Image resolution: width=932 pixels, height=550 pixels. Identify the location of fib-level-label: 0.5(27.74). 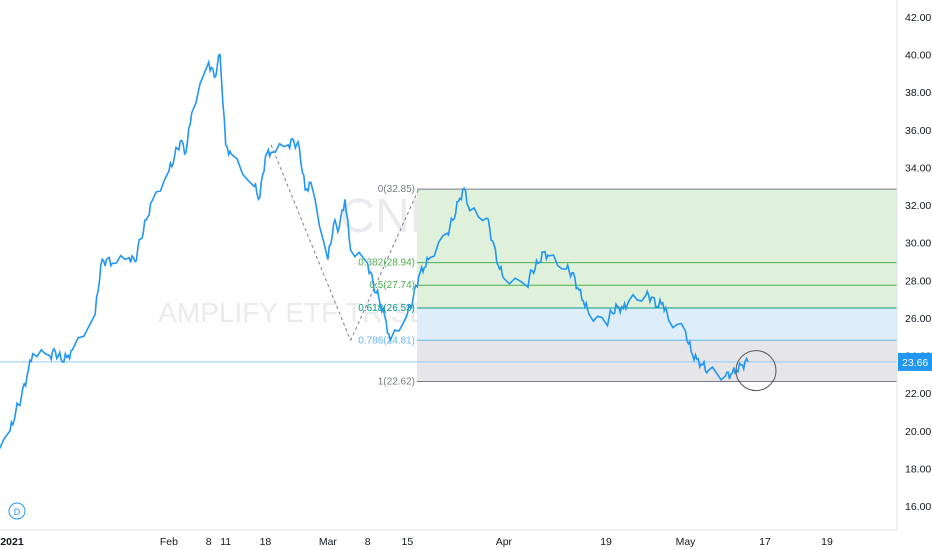
(392, 285).